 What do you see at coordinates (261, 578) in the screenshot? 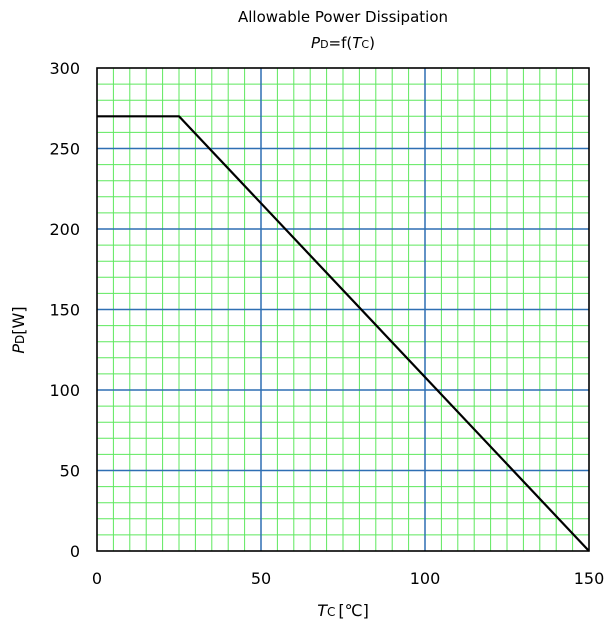
I see `x-tick-label: 50` at bounding box center [261, 578].